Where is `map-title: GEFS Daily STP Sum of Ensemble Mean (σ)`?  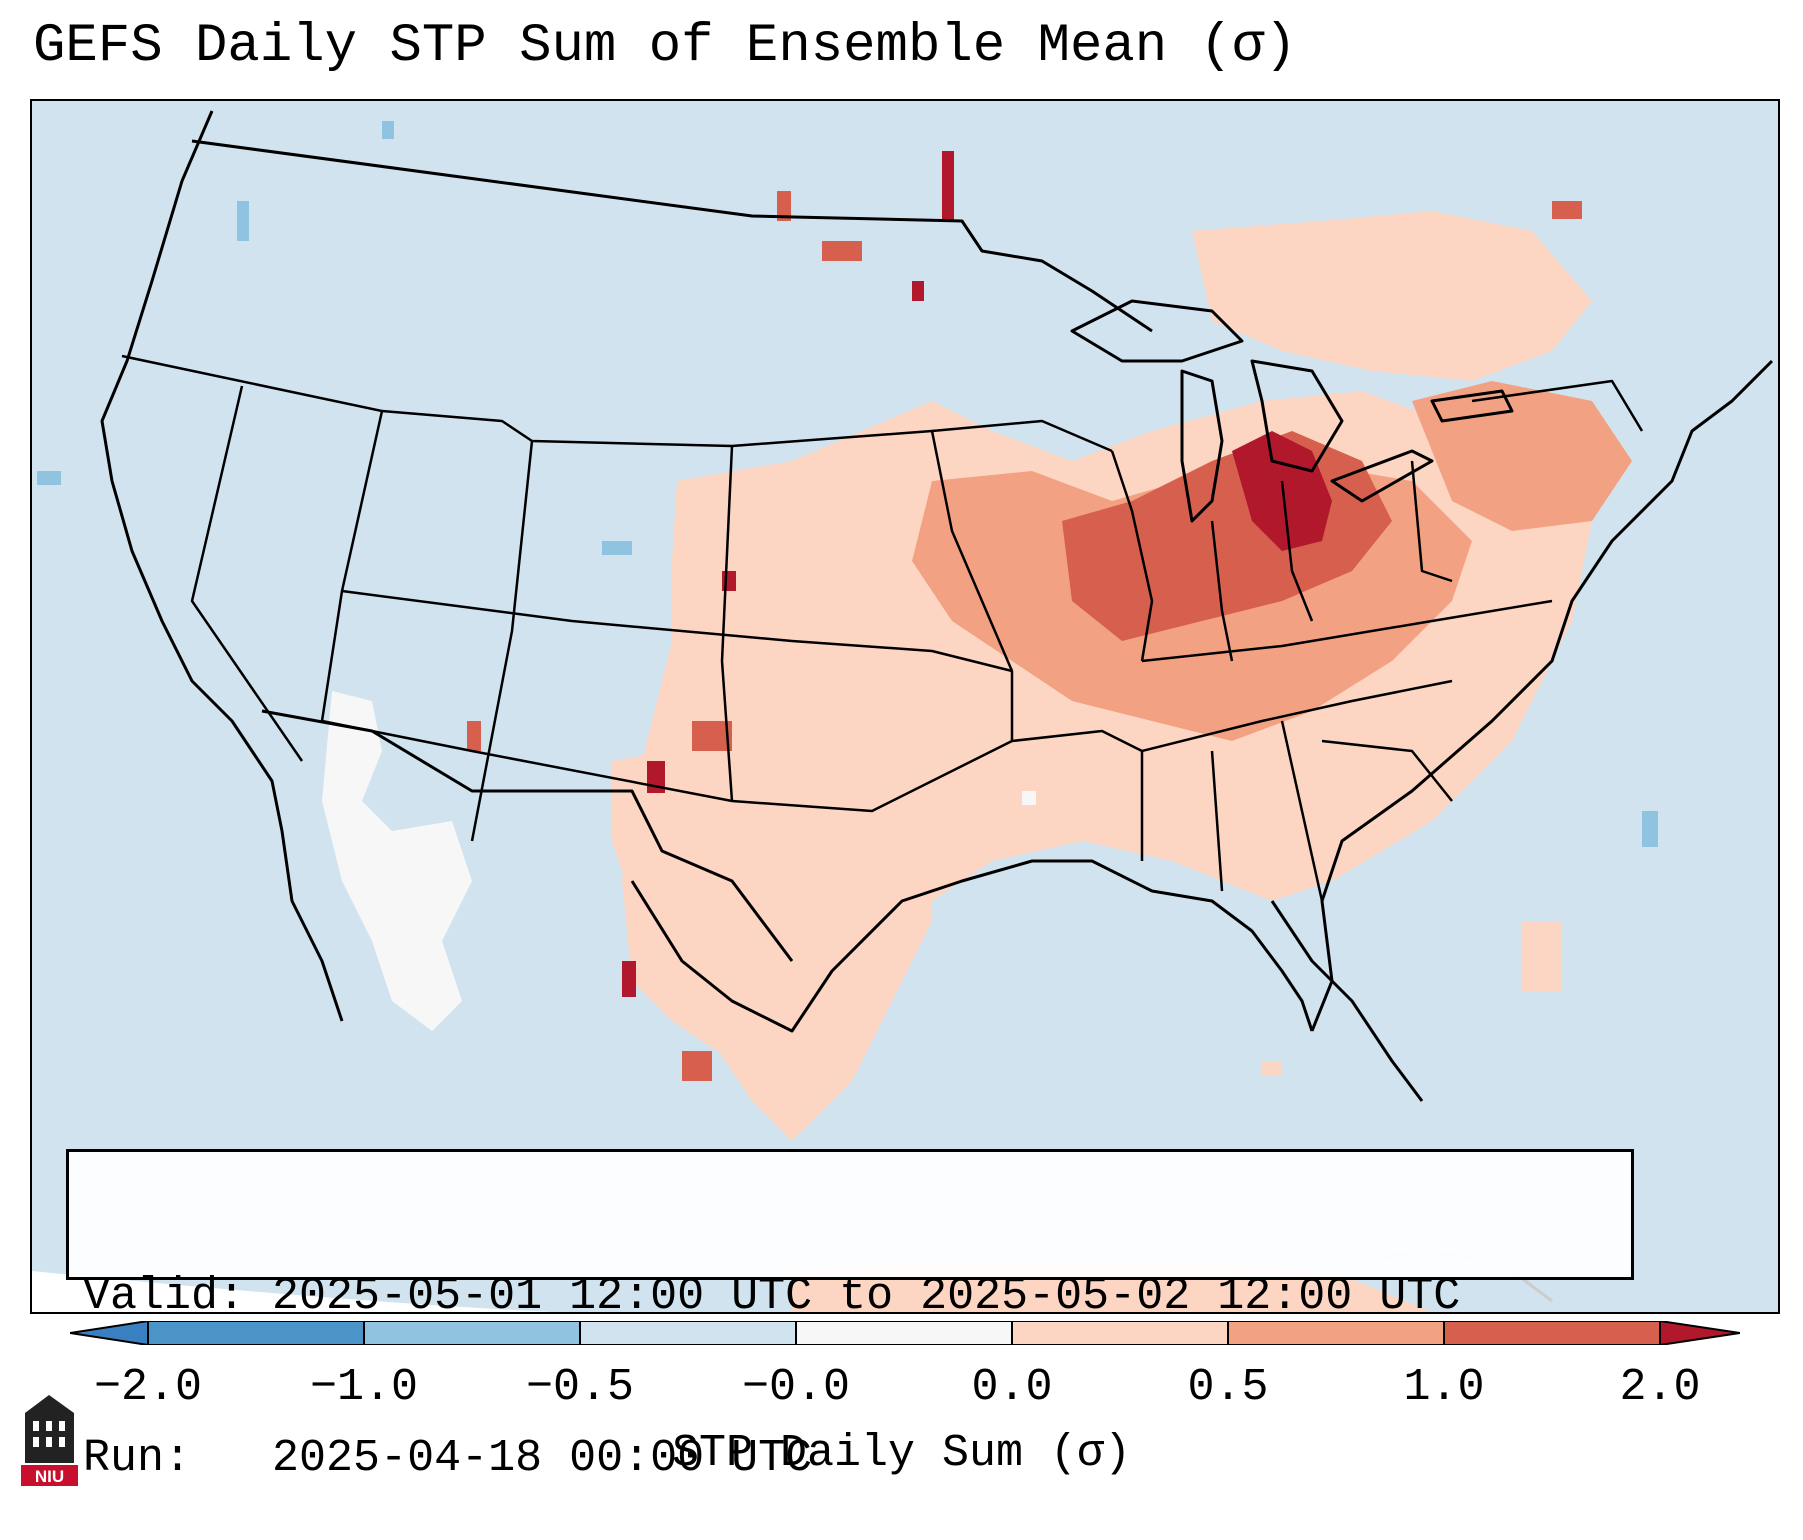
map-title: GEFS Daily STP Sum of Ensemble Mean (σ) is located at coordinates (665, 46).